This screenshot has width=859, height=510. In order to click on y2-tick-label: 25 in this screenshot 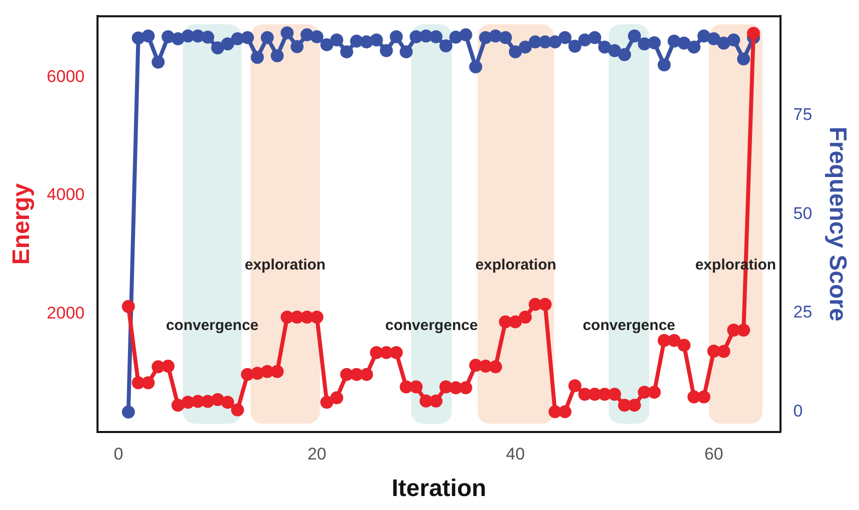, I will do `click(802, 312)`.